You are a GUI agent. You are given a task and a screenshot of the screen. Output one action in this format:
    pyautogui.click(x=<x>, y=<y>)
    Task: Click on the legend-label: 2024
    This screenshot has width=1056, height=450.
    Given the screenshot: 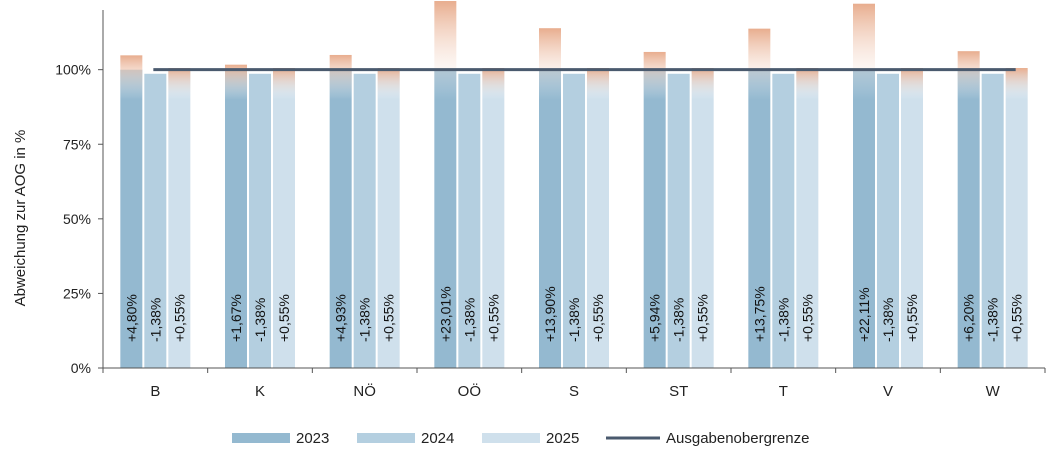 What is the action you would take?
    pyautogui.click(x=437, y=438)
    